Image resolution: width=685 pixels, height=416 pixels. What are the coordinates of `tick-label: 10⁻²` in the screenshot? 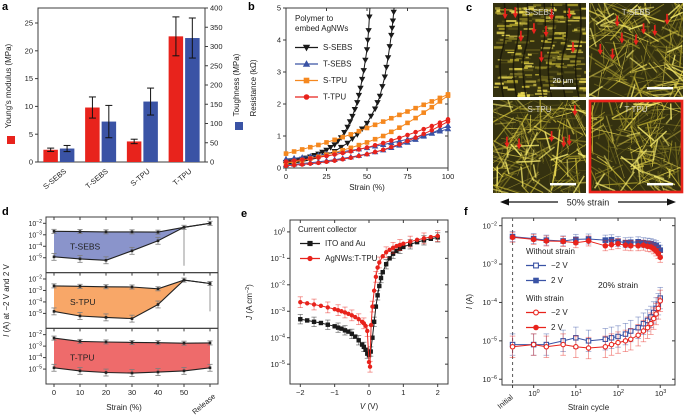 It's located at (278, 284).